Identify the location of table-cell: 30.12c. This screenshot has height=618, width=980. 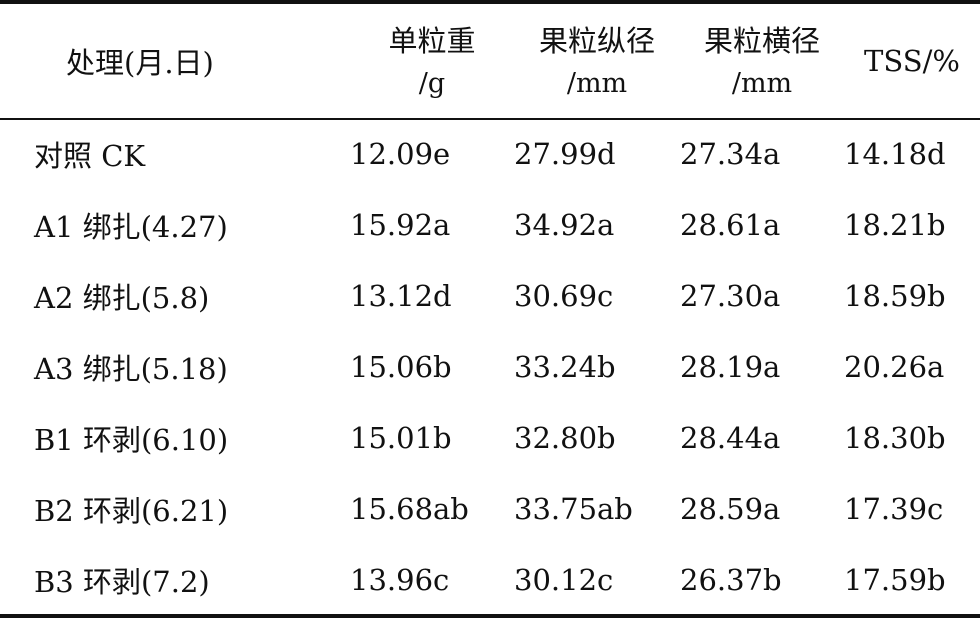
(564, 579).